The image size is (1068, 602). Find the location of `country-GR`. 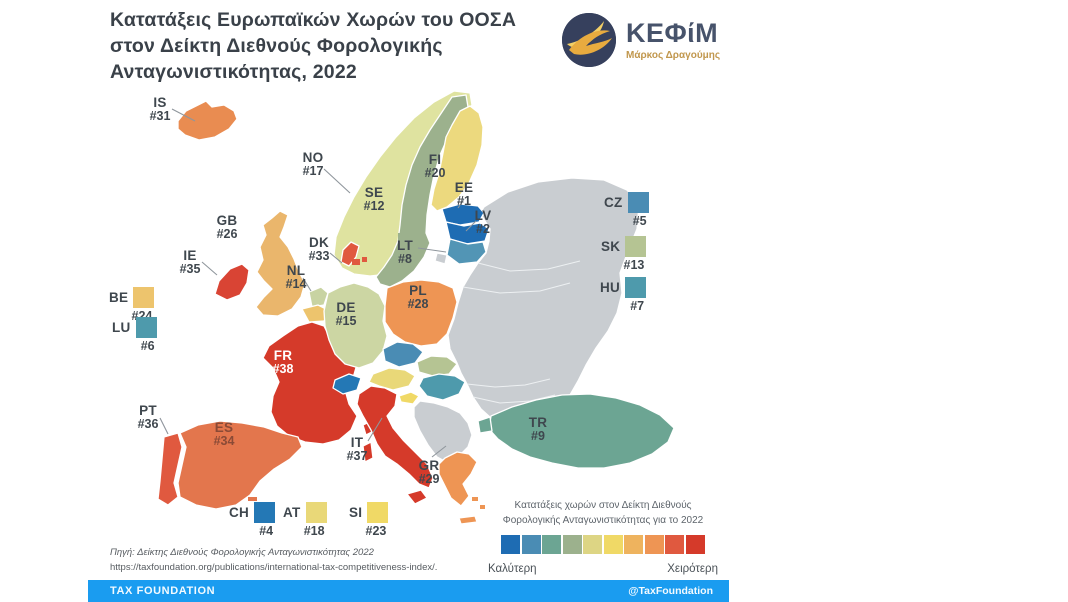

country-GR is located at coordinates (458, 479).